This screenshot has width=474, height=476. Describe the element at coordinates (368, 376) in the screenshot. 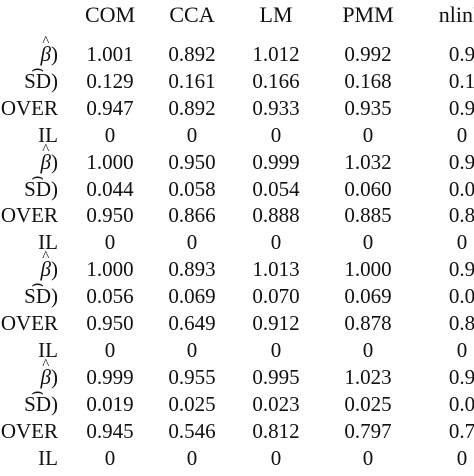

I see `table-cell: 1.023` at that location.